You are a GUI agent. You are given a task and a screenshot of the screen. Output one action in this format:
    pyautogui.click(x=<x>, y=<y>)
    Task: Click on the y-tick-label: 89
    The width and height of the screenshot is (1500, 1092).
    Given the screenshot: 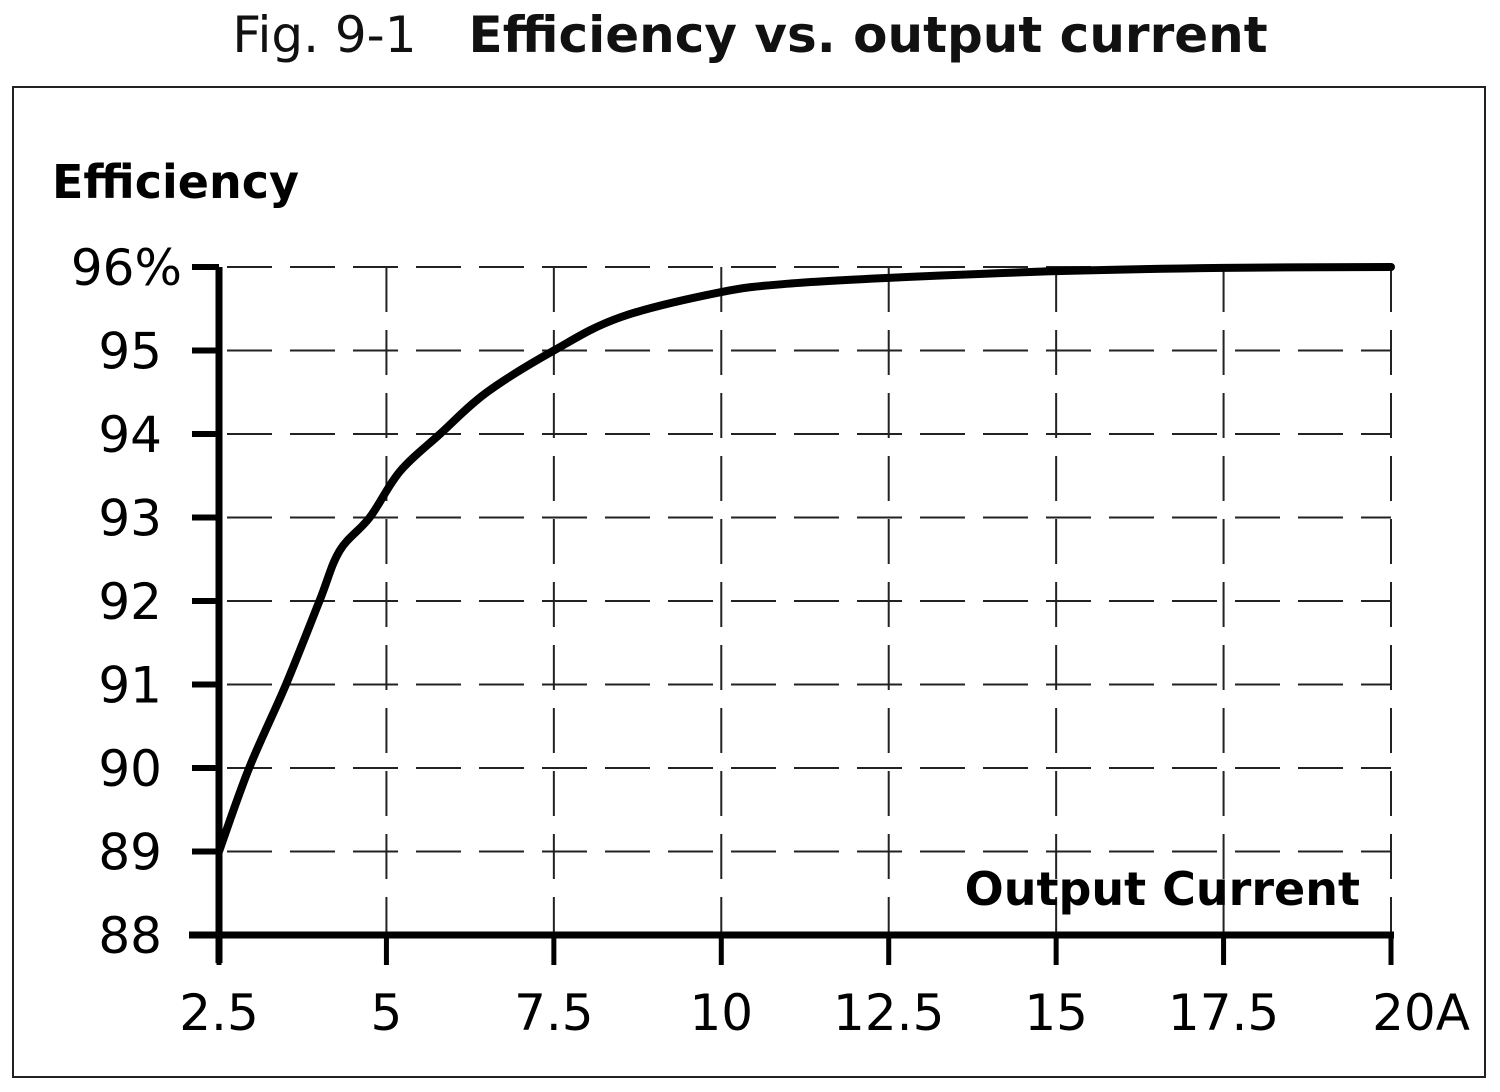 What is the action you would take?
    pyautogui.click(x=130, y=853)
    